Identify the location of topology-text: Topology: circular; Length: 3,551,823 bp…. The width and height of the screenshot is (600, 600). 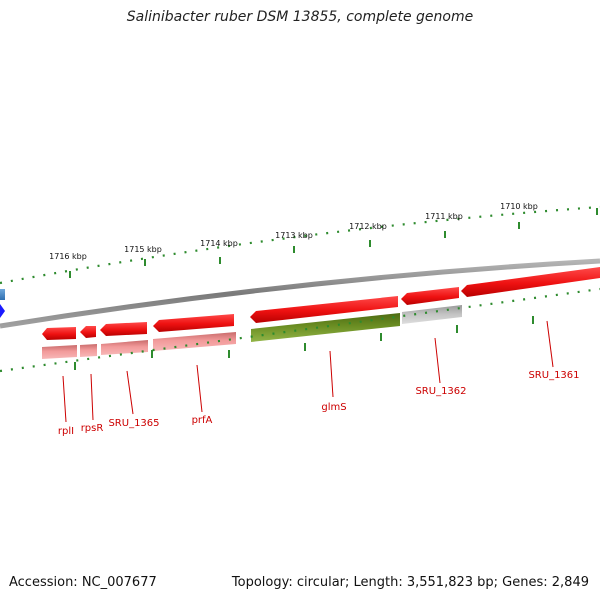
(410, 582).